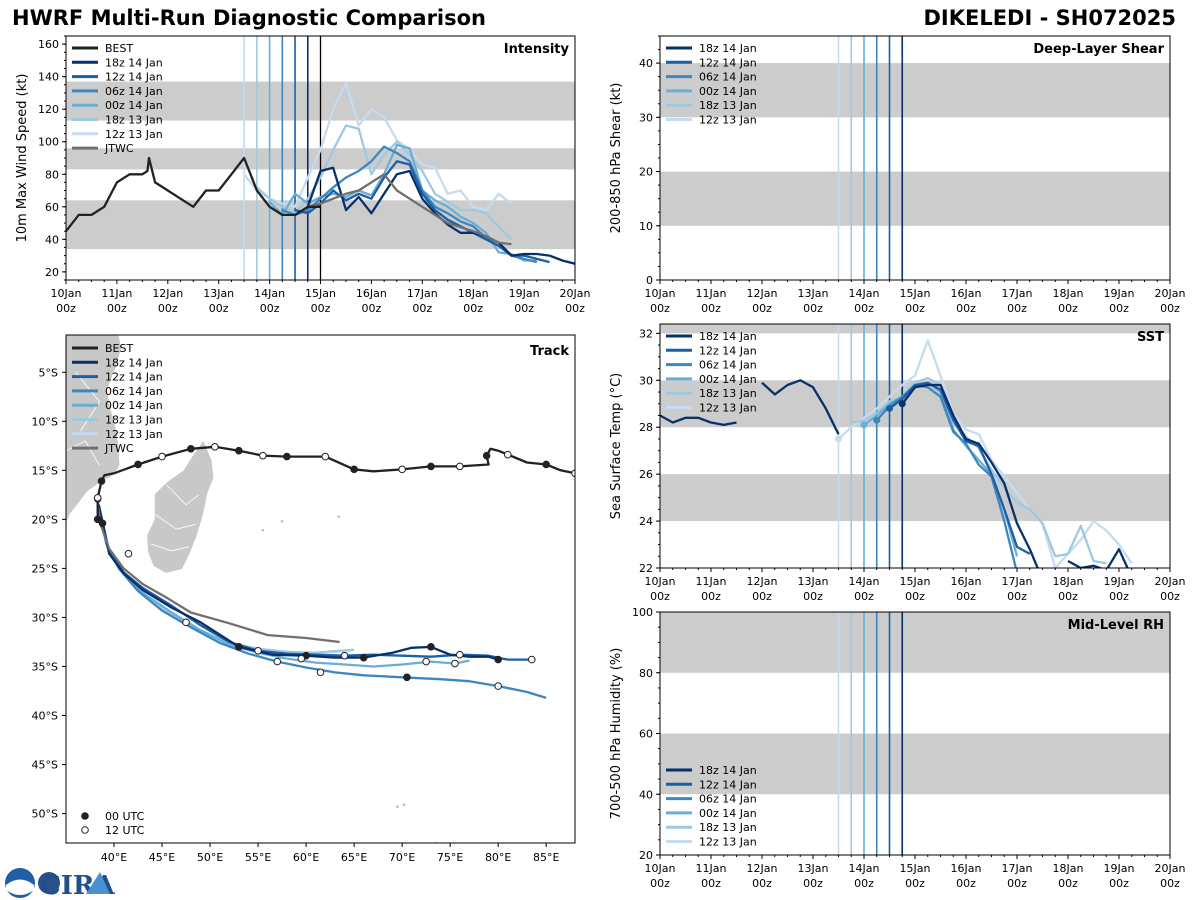 Image resolution: width=1200 pixels, height=900 pixels. I want to click on intensity-legend-label-1: 18z 14 Jan, so click(134, 62).